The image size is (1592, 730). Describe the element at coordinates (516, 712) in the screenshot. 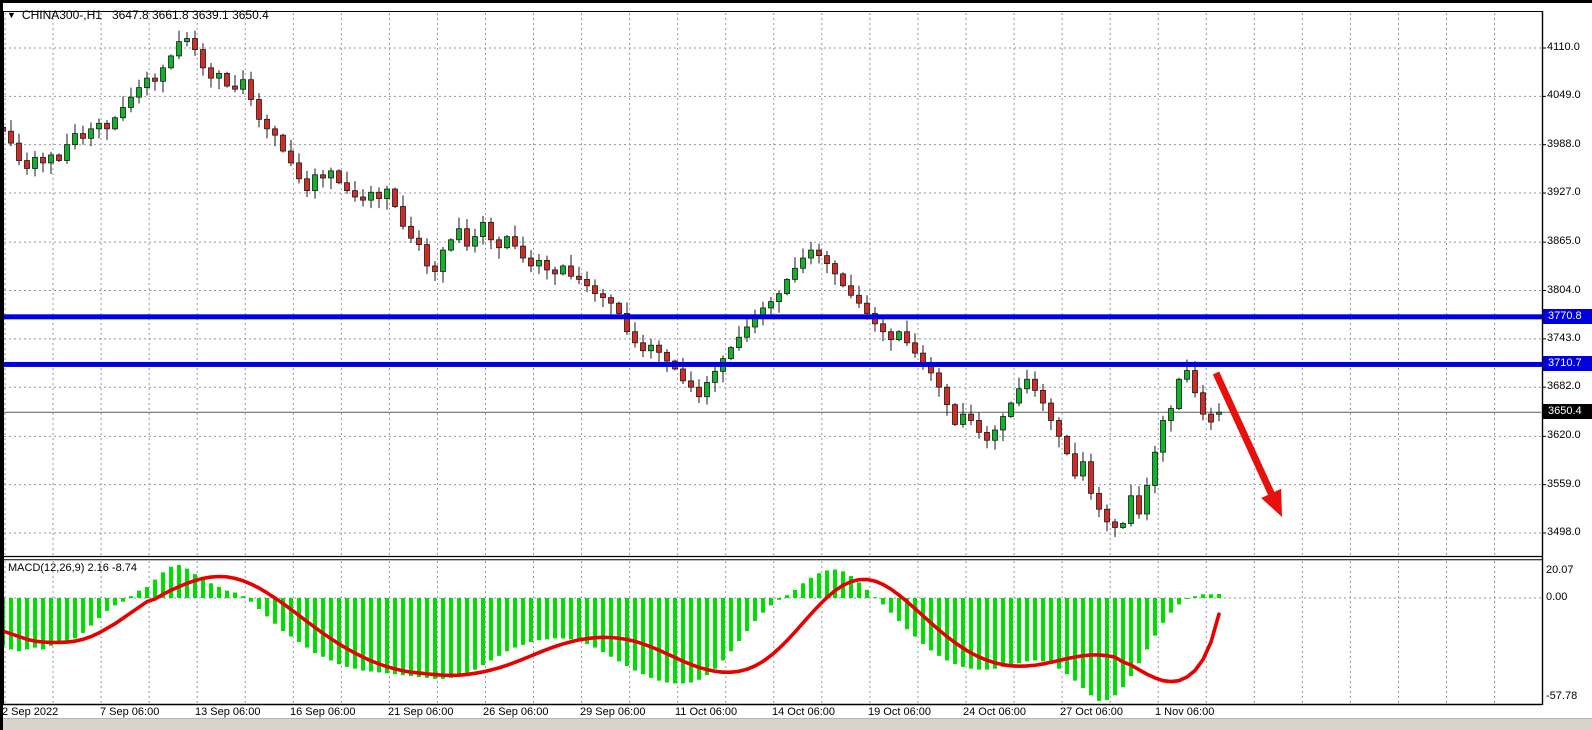

I see `time-axis-label: 26 Sep 06:00` at that location.